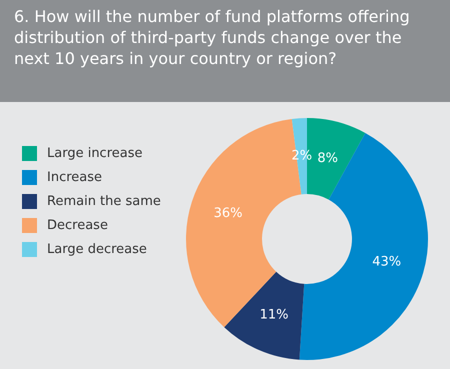  I want to click on donut-slice, so click(264, 316).